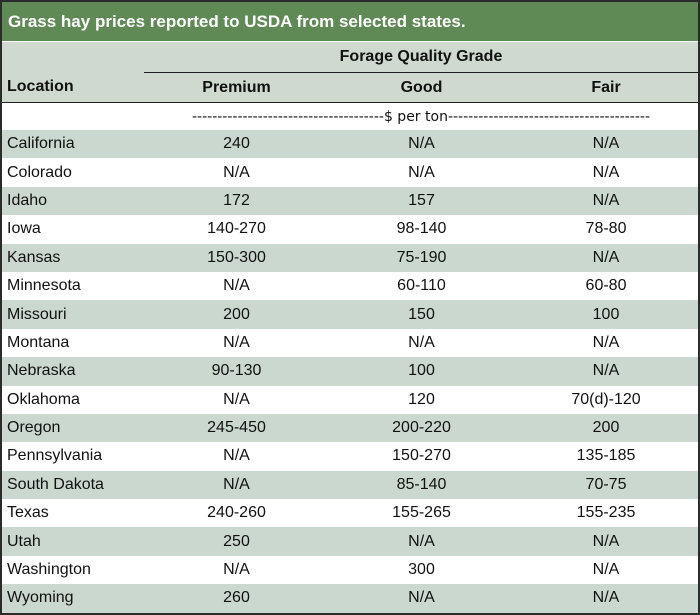 This screenshot has width=700, height=615. I want to click on fair-cell: 135-185, so click(606, 456).